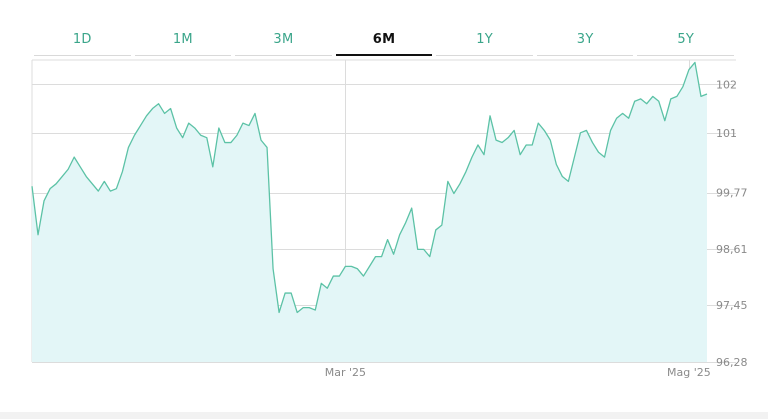  Describe the element at coordinates (732, 249) in the screenshot. I see `y-tick-label: 98,61` at that location.